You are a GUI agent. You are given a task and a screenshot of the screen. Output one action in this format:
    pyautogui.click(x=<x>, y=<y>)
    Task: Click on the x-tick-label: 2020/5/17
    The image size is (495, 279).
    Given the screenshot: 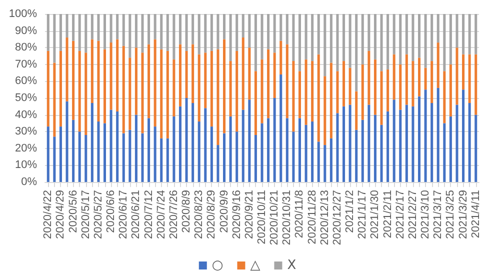 What is the action you would take?
    pyautogui.click(x=86, y=214)
    